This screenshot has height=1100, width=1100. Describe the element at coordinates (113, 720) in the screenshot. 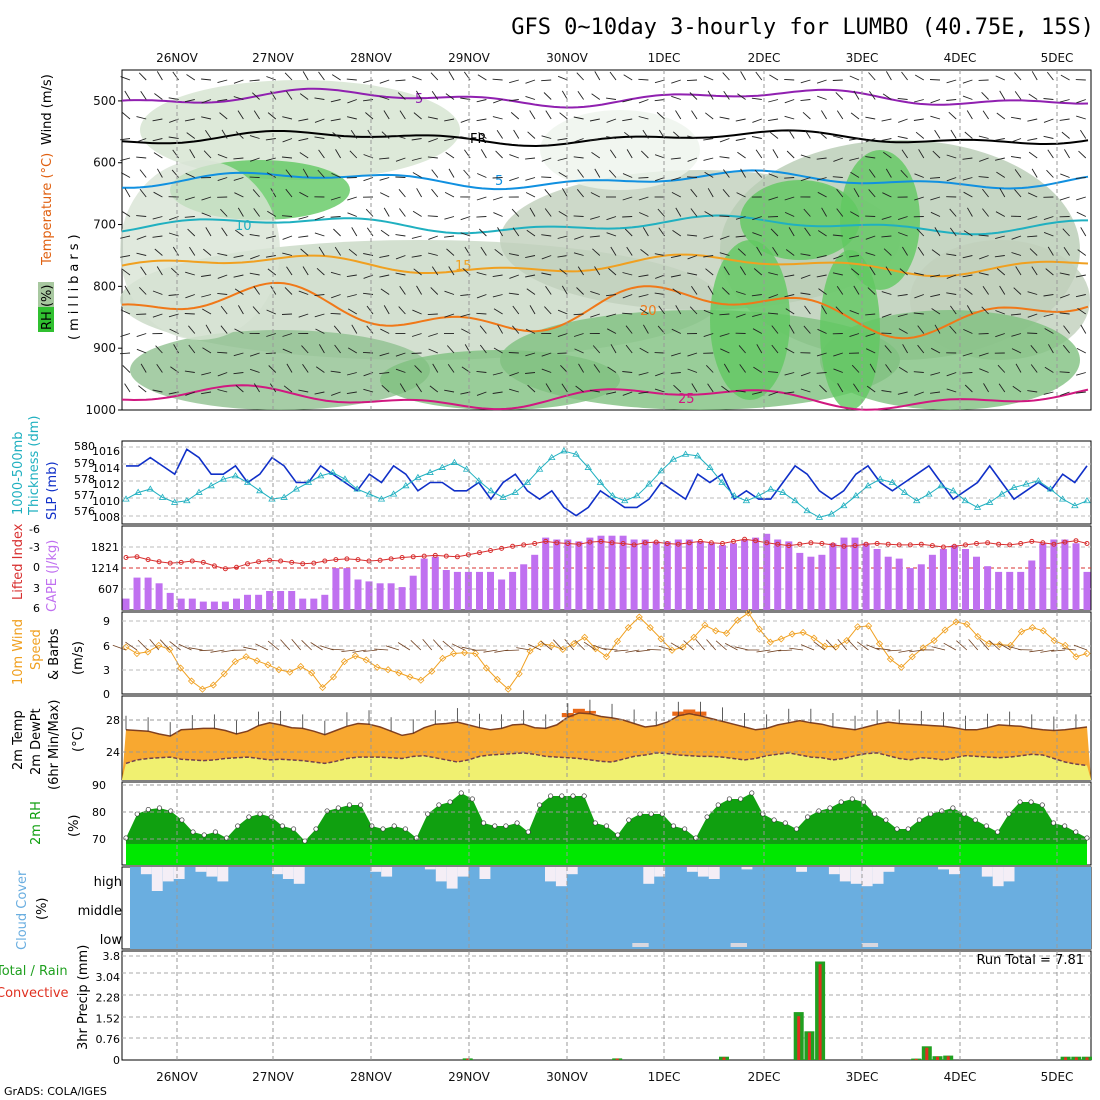

I see `temp-tick: 28` at that location.